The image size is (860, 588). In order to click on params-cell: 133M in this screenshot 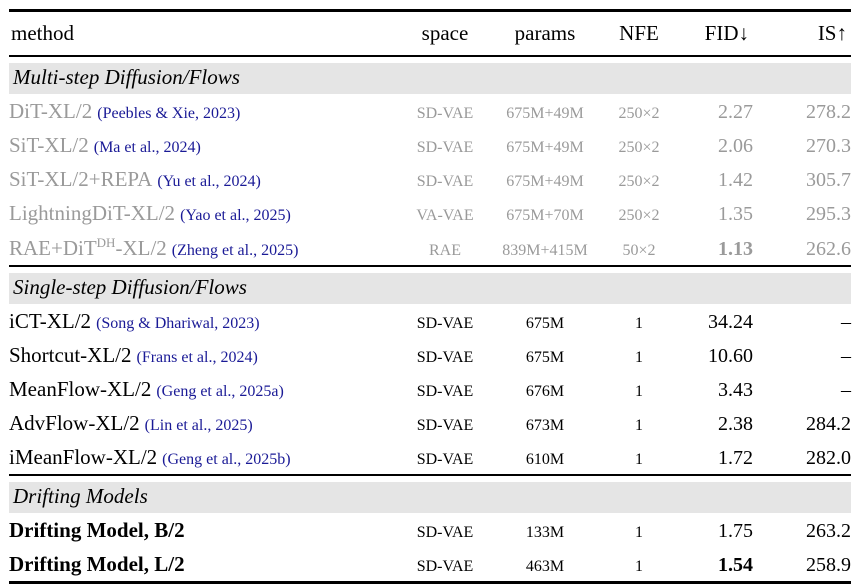, I will do `click(545, 532)`.